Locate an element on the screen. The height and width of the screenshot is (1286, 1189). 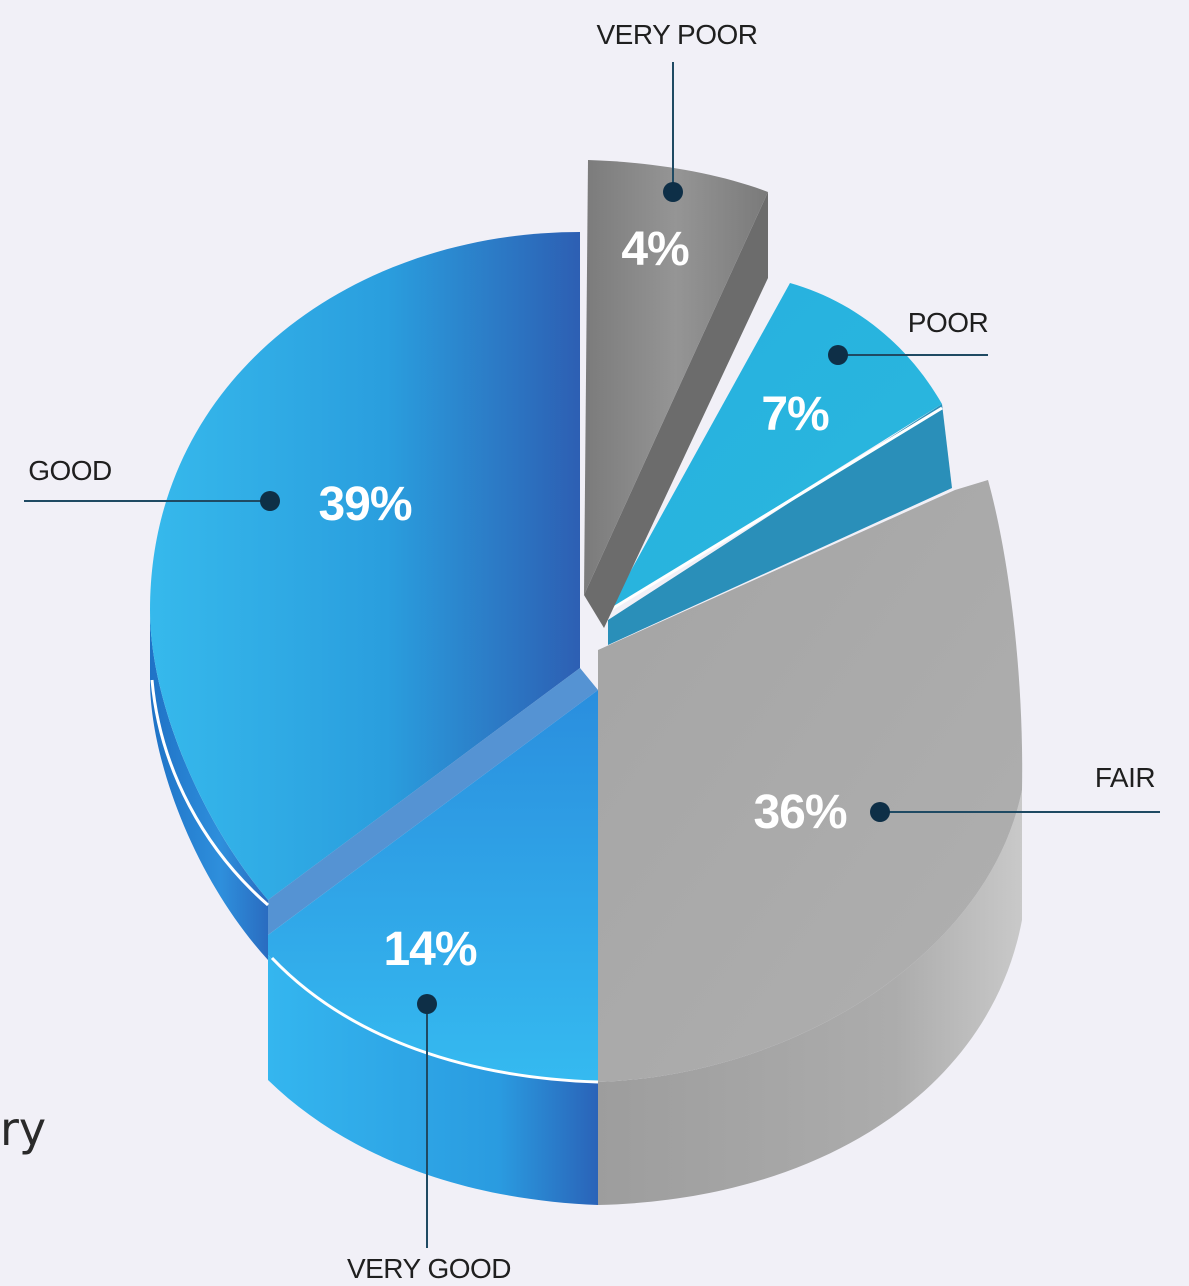
callout-dot-poor is located at coordinates (838, 355).